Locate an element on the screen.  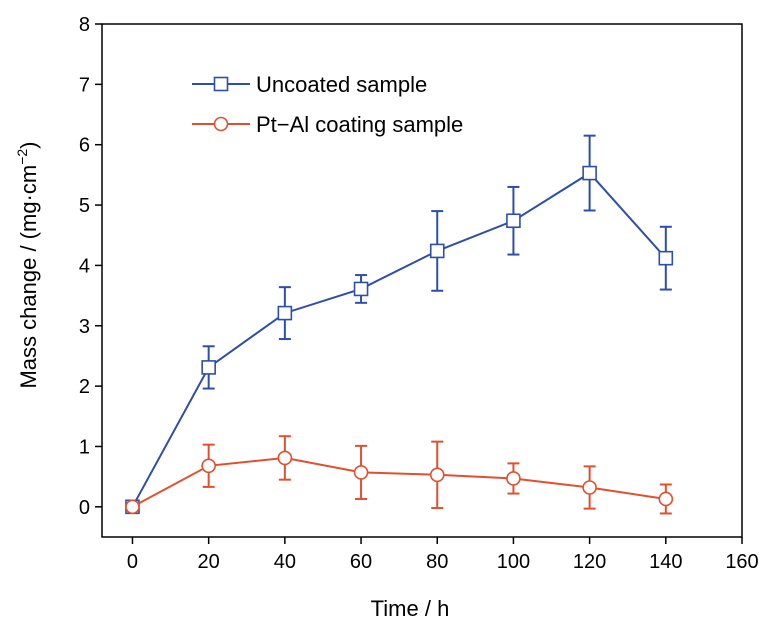
y-tick-label: 7 is located at coordinates (84, 85).